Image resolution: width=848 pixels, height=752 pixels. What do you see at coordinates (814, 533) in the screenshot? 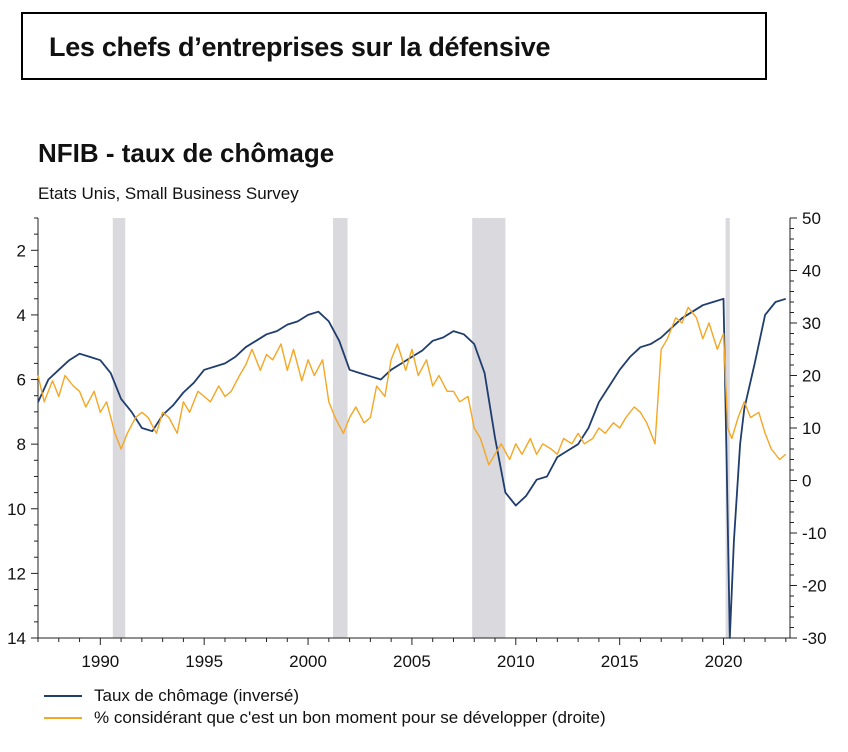
I see `y-right-tick-label: -10` at bounding box center [814, 533].